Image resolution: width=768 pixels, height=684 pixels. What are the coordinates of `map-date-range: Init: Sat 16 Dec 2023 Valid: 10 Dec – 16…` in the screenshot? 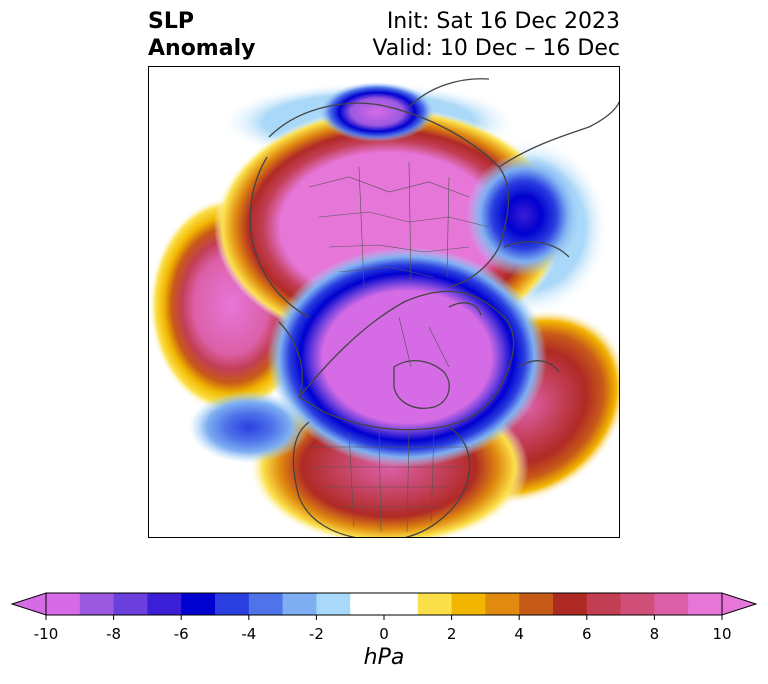 It's located at (496, 35).